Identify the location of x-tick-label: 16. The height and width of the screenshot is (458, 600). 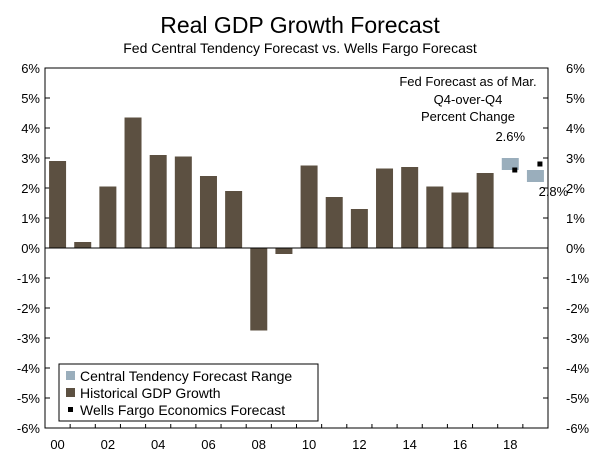
(460, 444).